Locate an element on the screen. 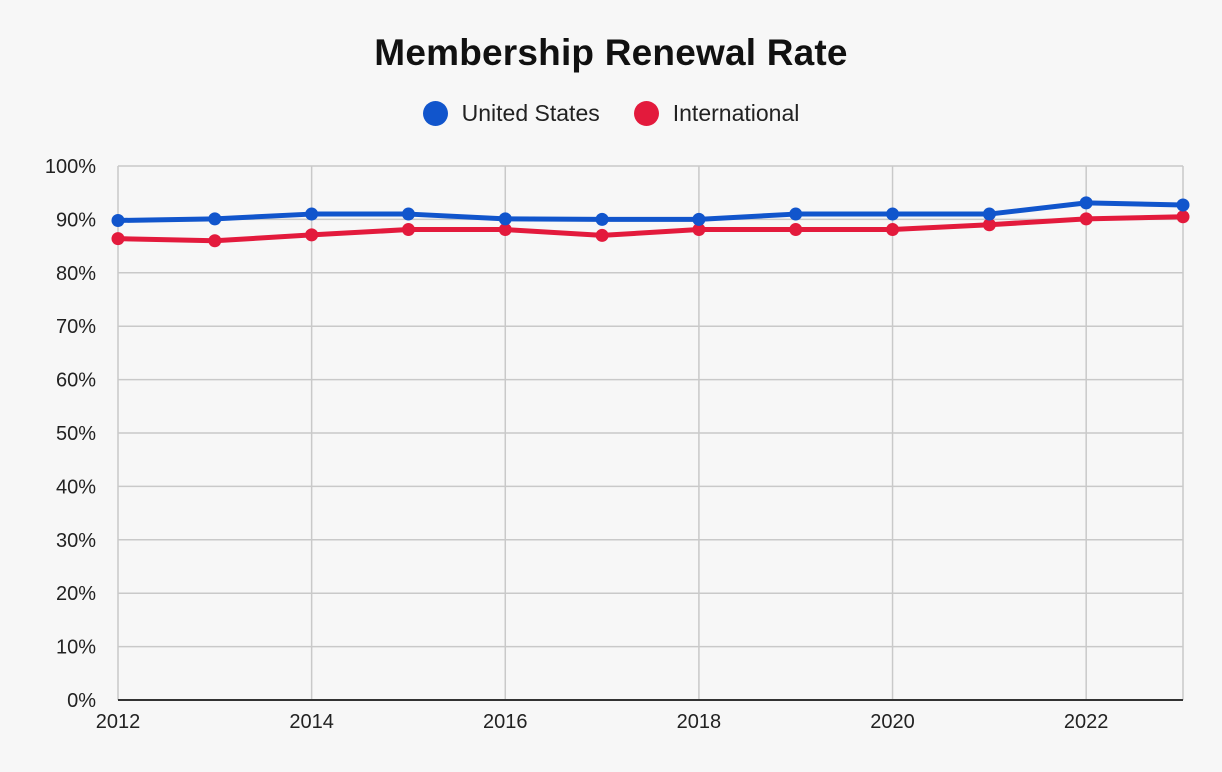 The height and width of the screenshot is (772, 1222). chart-title: Membership Renewal Rate is located at coordinates (611, 52).